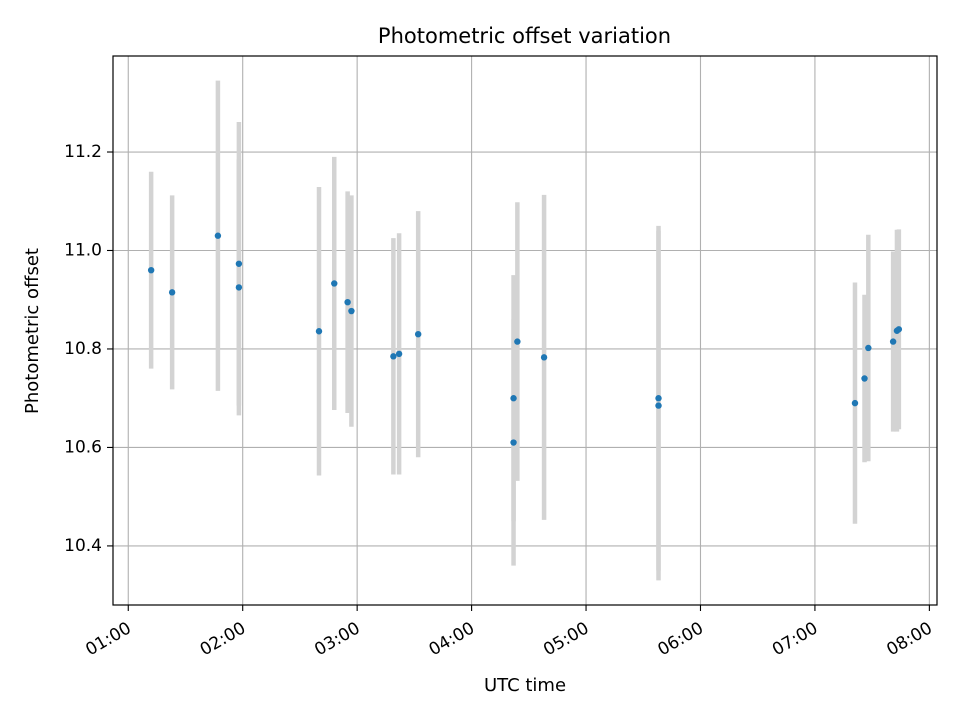 This screenshot has height=720, width=960. I want to click on chart-title: Photometric offset variation, so click(524, 36).